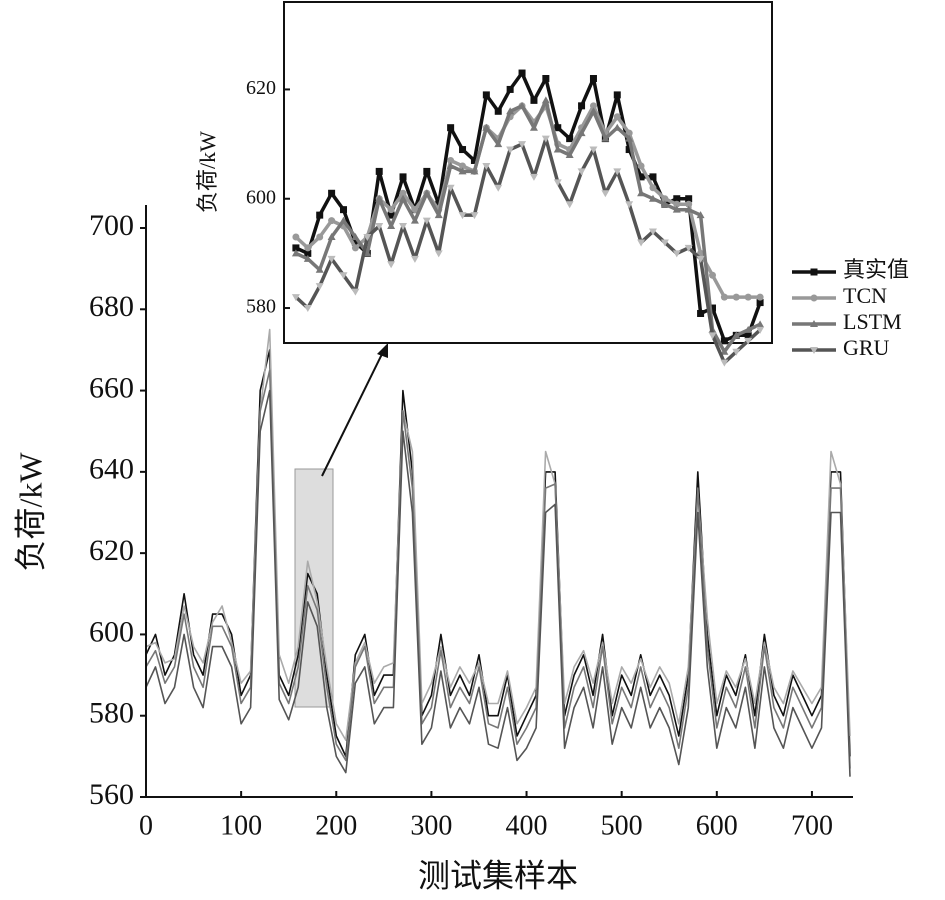  Describe the element at coordinates (111, 225) in the screenshot. I see `y-tick-label: 700` at that location.